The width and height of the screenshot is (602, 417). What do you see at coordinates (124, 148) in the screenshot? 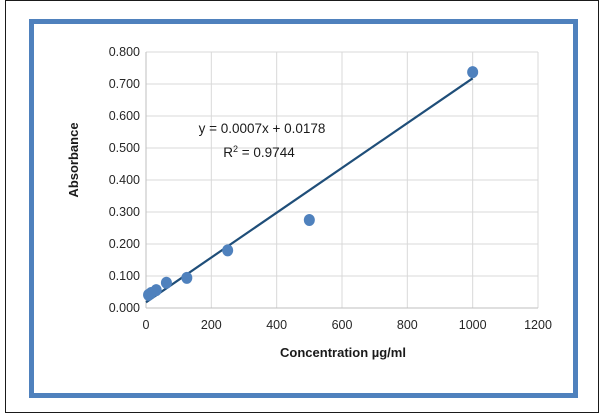
I see `y-tick-label: 0.500` at bounding box center [124, 148].